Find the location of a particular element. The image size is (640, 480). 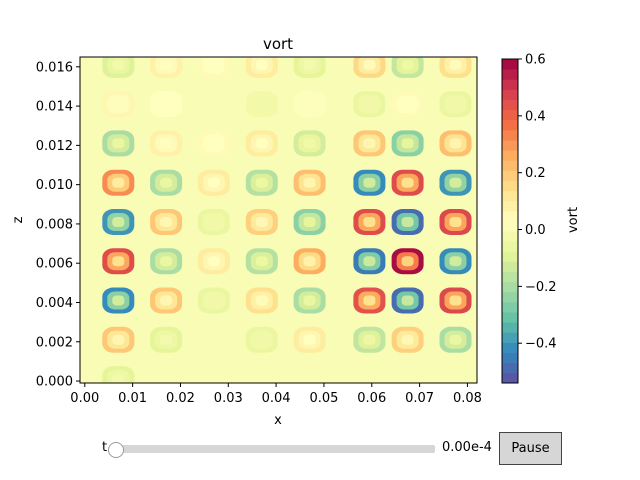

y-tick-label: 0.004 is located at coordinates (54, 303).